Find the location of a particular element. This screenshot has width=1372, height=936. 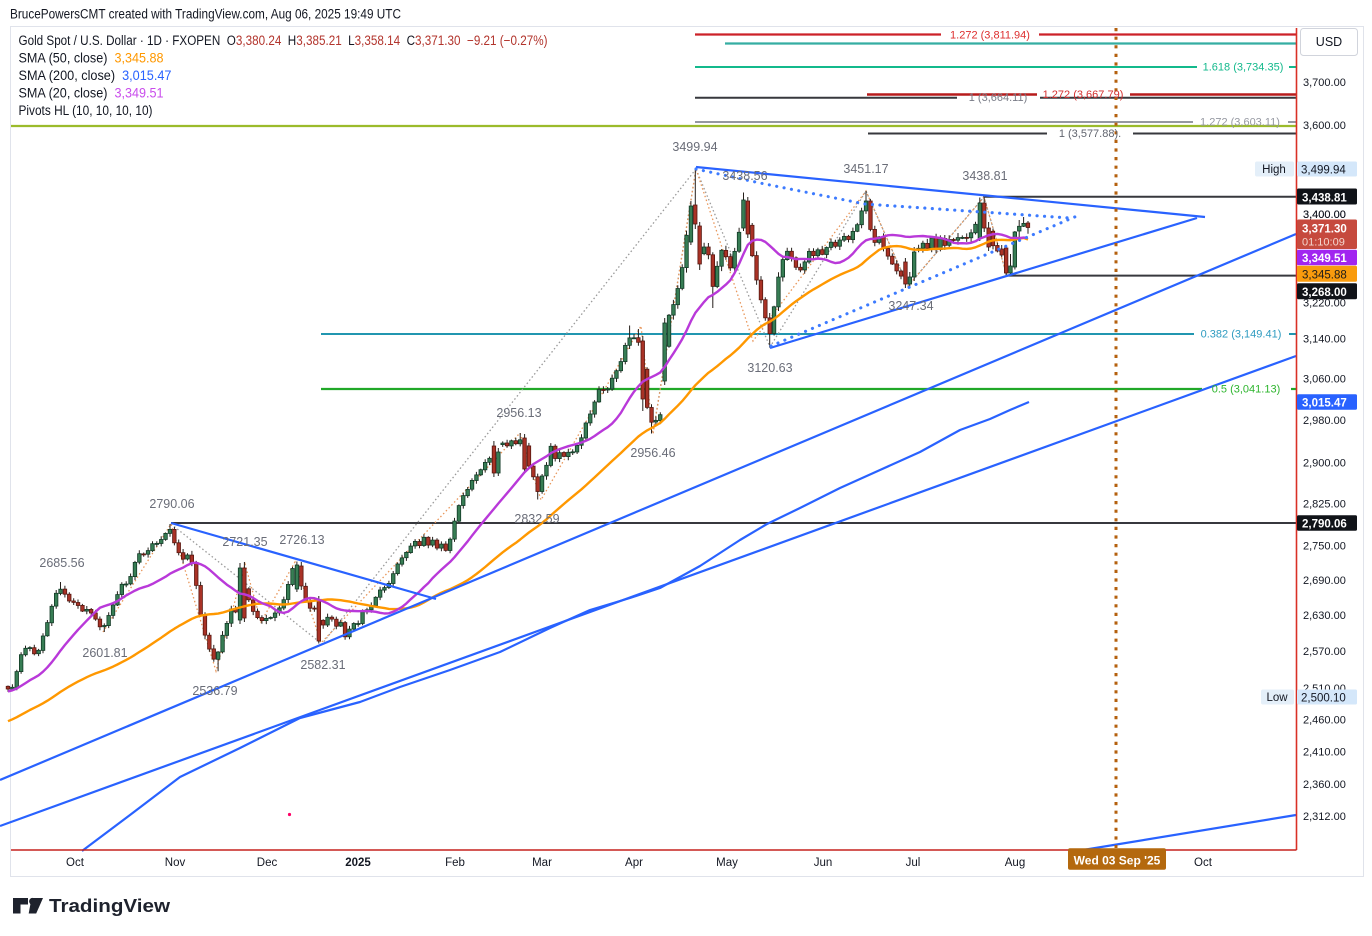

svg-text: 2,630.00 is located at coordinates (1324, 616).